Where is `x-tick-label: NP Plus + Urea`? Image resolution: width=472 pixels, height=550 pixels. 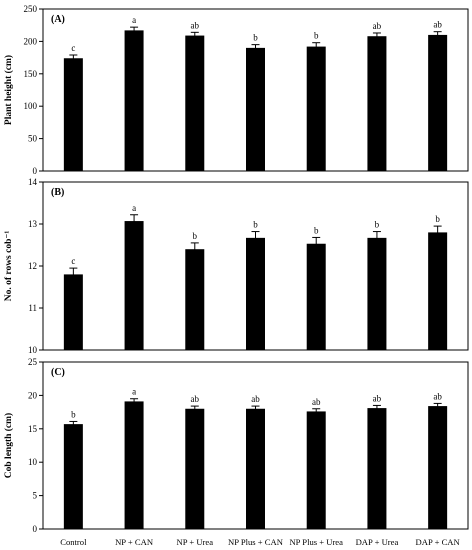
x-tick-label: NP Plus + Urea is located at coordinates (316, 542).